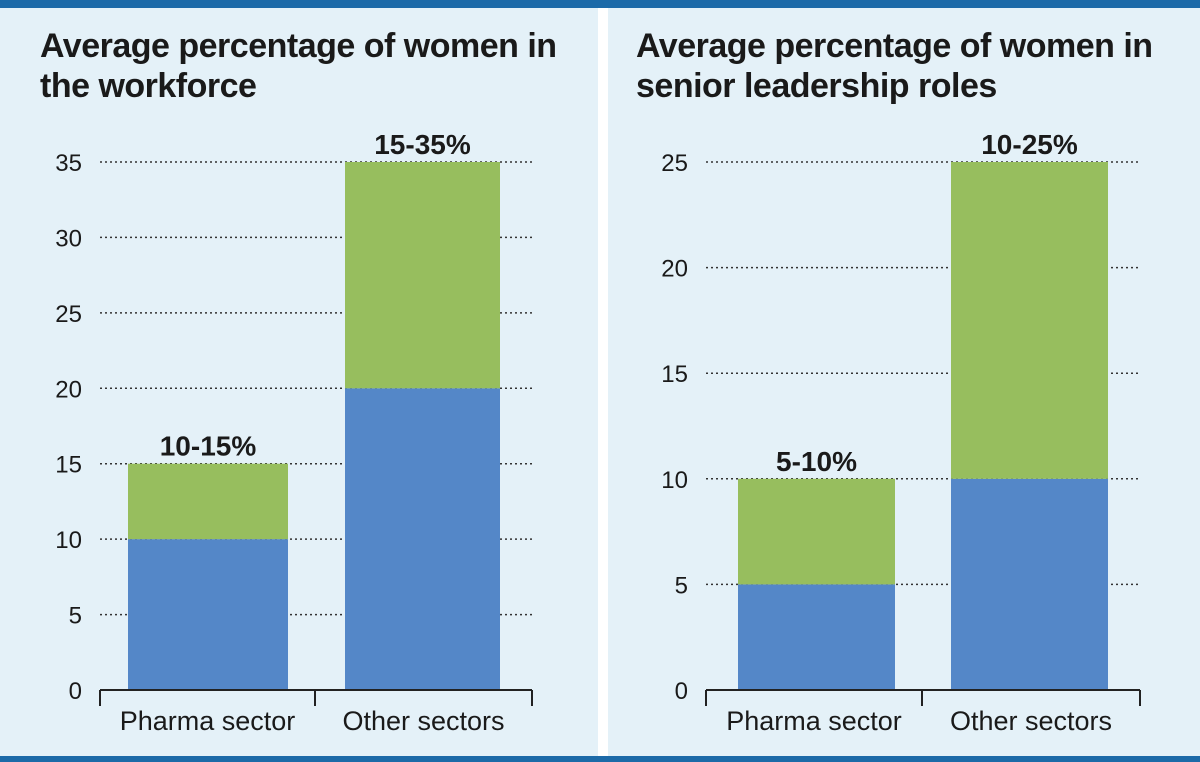 The height and width of the screenshot is (762, 1200). I want to click on top-border, so click(600, 4).